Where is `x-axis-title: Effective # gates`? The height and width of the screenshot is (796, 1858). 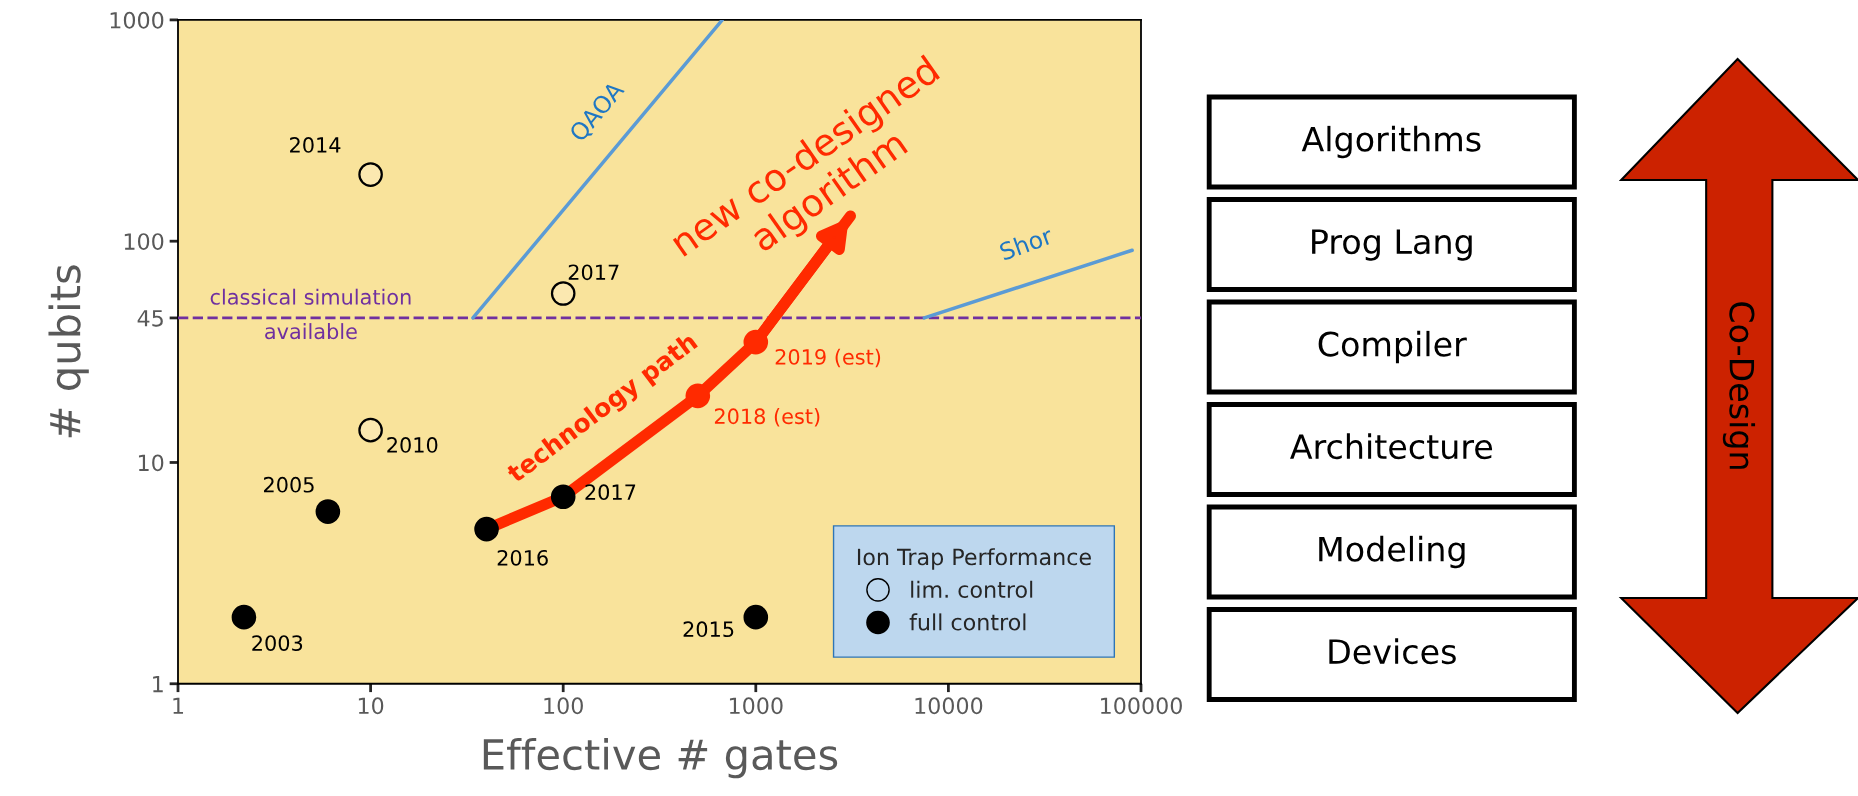 x-axis-title: Effective # gates is located at coordinates (660, 758).